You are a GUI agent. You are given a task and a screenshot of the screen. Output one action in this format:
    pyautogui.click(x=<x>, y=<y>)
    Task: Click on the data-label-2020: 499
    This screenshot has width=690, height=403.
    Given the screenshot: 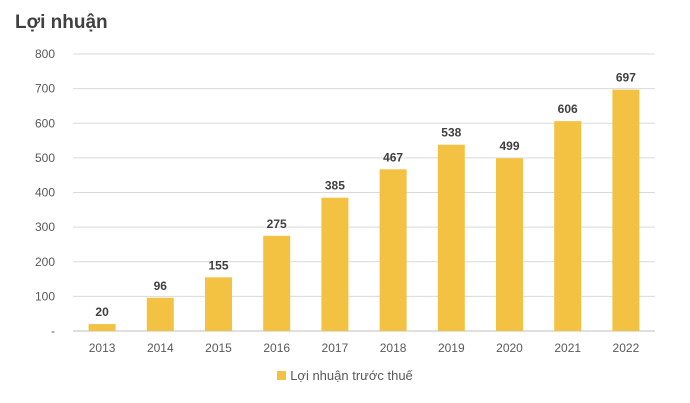 What is the action you would take?
    pyautogui.click(x=509, y=146)
    